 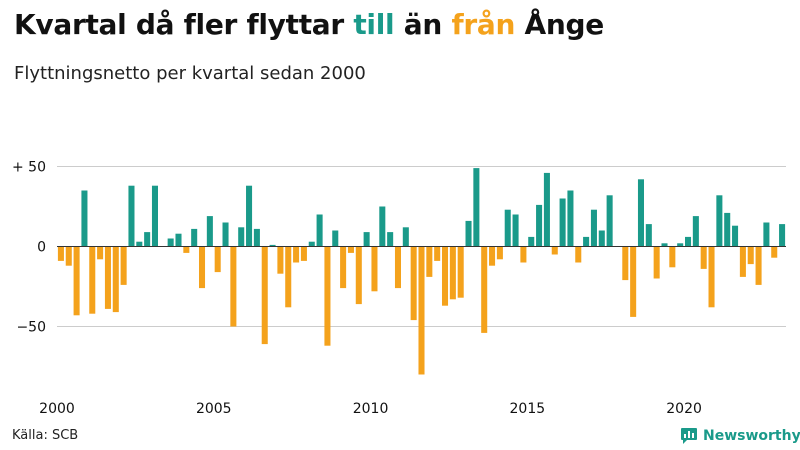 I want to click on y-tick-label: −50, so click(x=31, y=328).